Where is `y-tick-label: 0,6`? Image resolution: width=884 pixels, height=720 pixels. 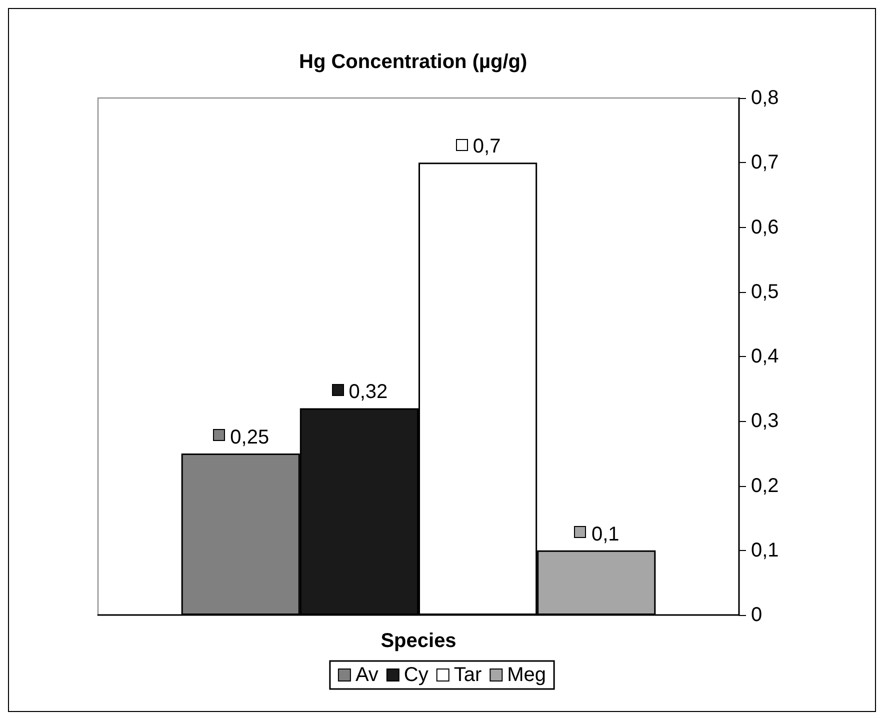
y-tick-label: 0,6 is located at coordinates (765, 227).